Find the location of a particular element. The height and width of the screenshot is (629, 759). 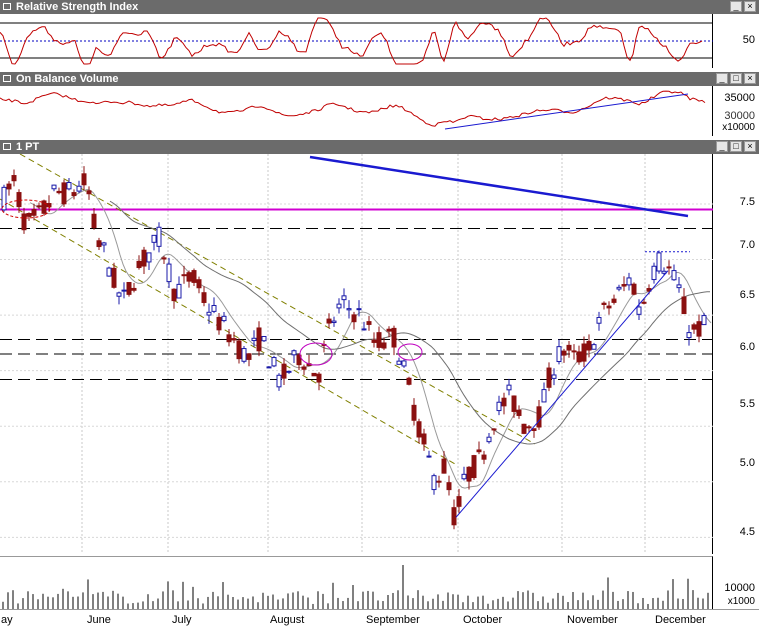

obv-scale-label: x10000 is located at coordinates (738, 127).